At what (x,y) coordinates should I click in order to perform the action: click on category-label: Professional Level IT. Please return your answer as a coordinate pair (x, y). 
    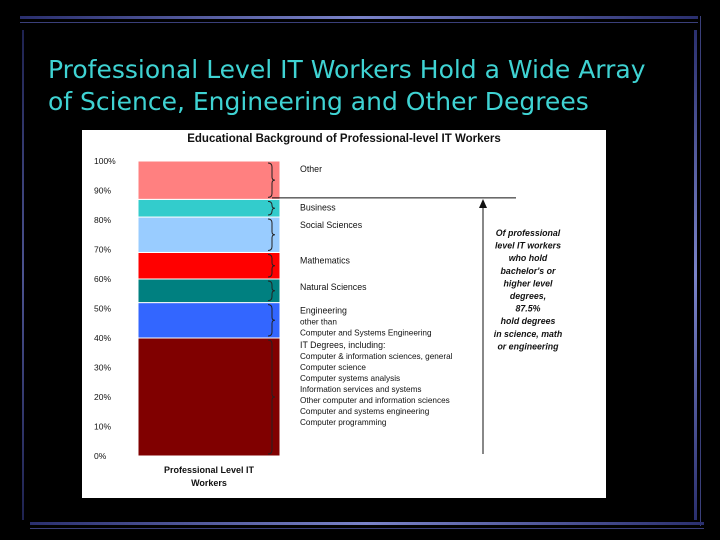
    Looking at the image, I should click on (209, 470).